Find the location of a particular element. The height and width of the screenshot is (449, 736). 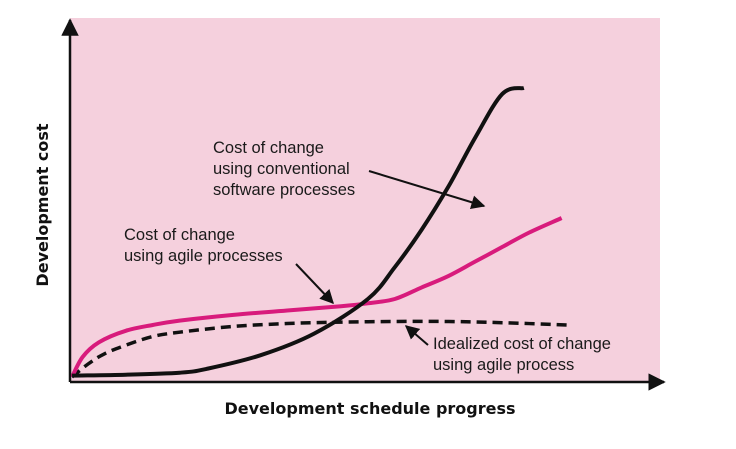

annotation-arrow-agile is located at coordinates (314, 284).